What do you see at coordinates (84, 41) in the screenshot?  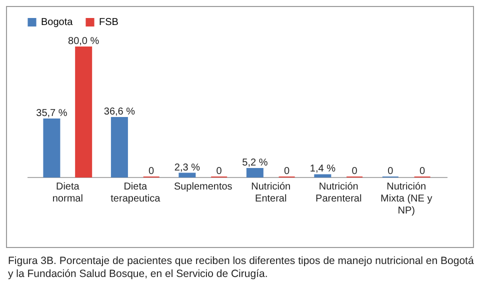 I see `data-label: 80,0 %` at bounding box center [84, 41].